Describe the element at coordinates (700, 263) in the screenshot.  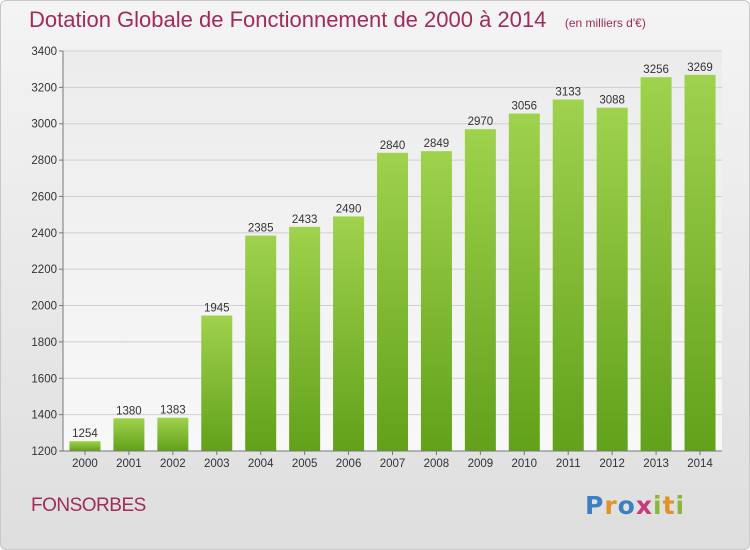
I see `bar-2014` at that location.